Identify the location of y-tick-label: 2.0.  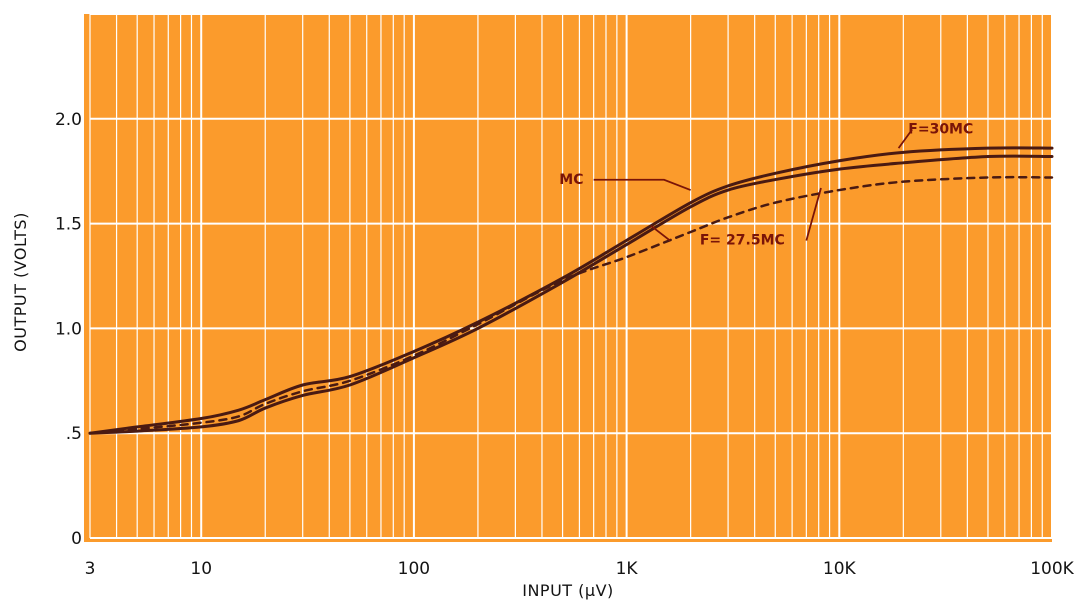
(68, 120).